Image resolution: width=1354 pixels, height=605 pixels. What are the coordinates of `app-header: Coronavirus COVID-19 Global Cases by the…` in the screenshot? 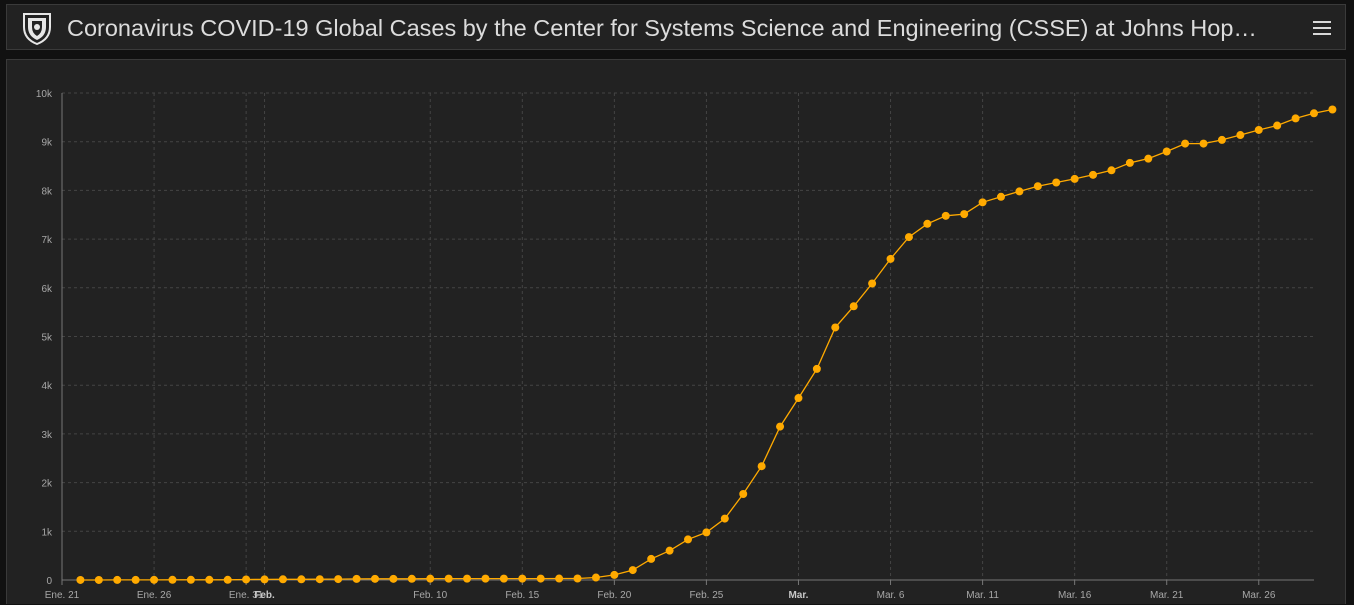 It's located at (676, 27).